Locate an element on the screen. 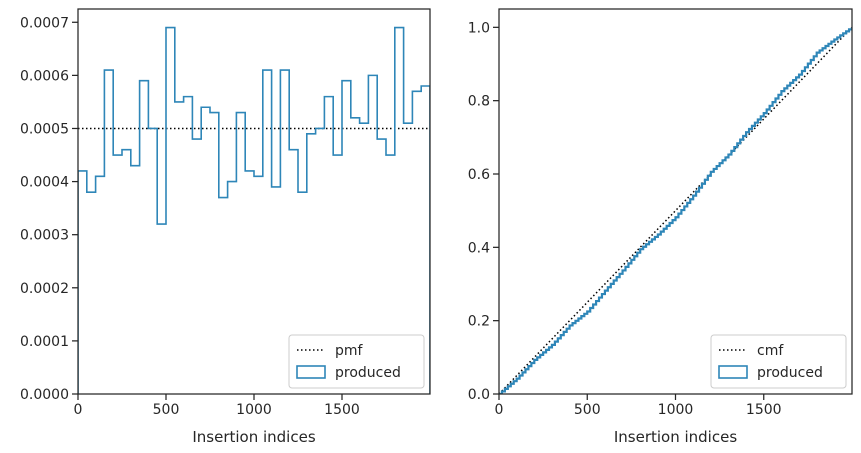 This screenshot has height=453, width=861. y-tick-label: 0.6 is located at coordinates (479, 175).